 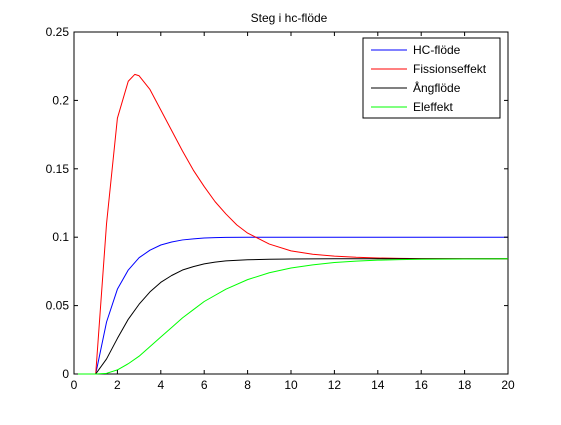 What do you see at coordinates (60, 237) in the screenshot?
I see `y-tick-label: 0.1` at bounding box center [60, 237].